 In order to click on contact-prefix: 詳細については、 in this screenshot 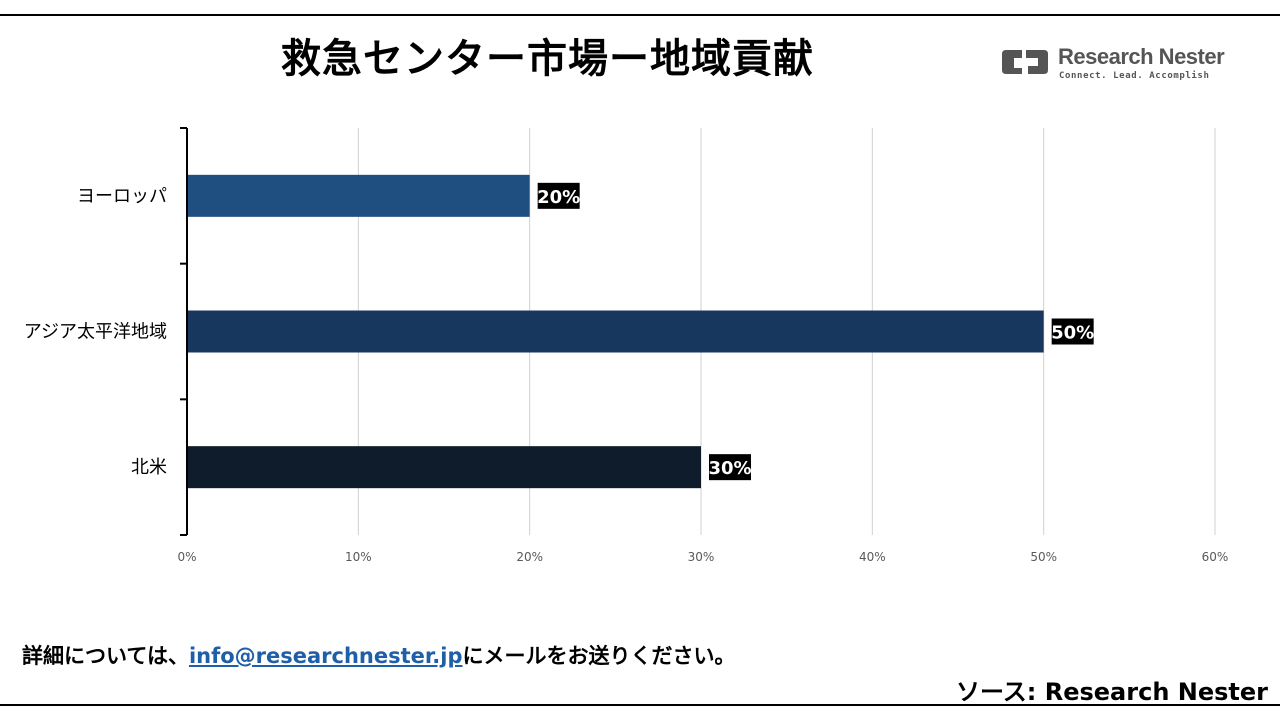, I will do `click(105, 656)`.